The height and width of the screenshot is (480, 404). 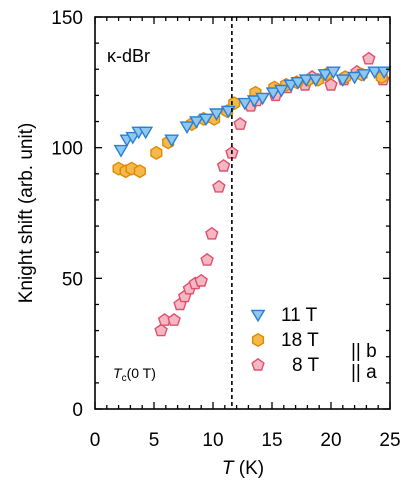 What do you see at coordinates (124, 378) in the screenshot?
I see `tc-label-sub: c` at bounding box center [124, 378].